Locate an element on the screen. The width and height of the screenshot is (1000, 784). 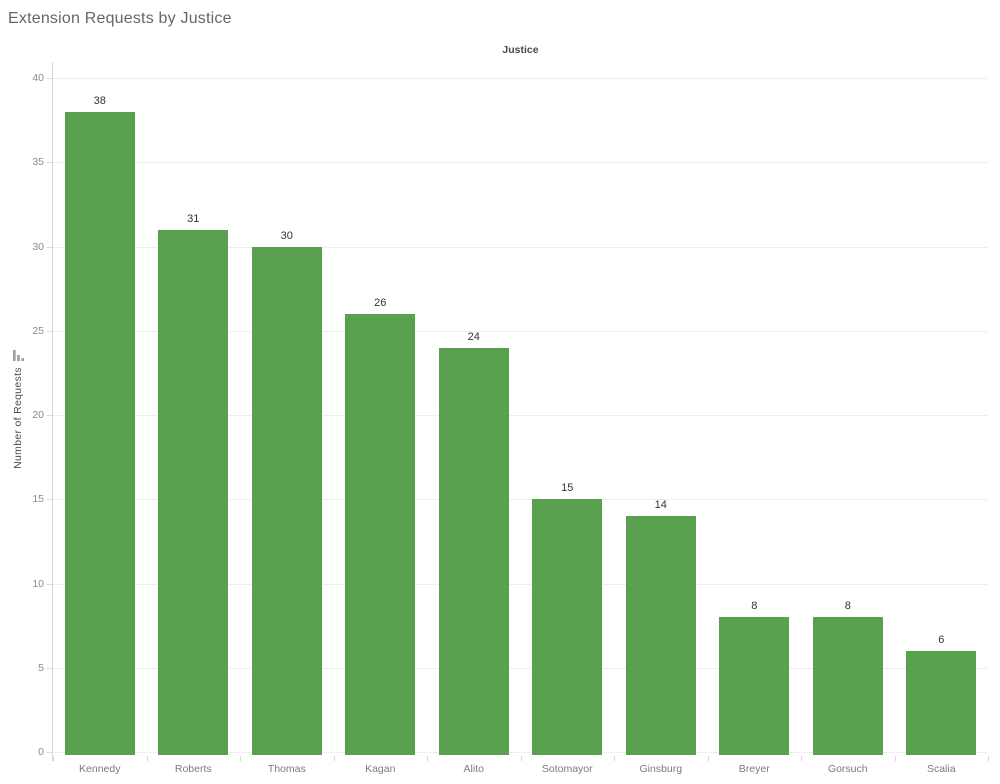
bar-kagan is located at coordinates (380, 534).